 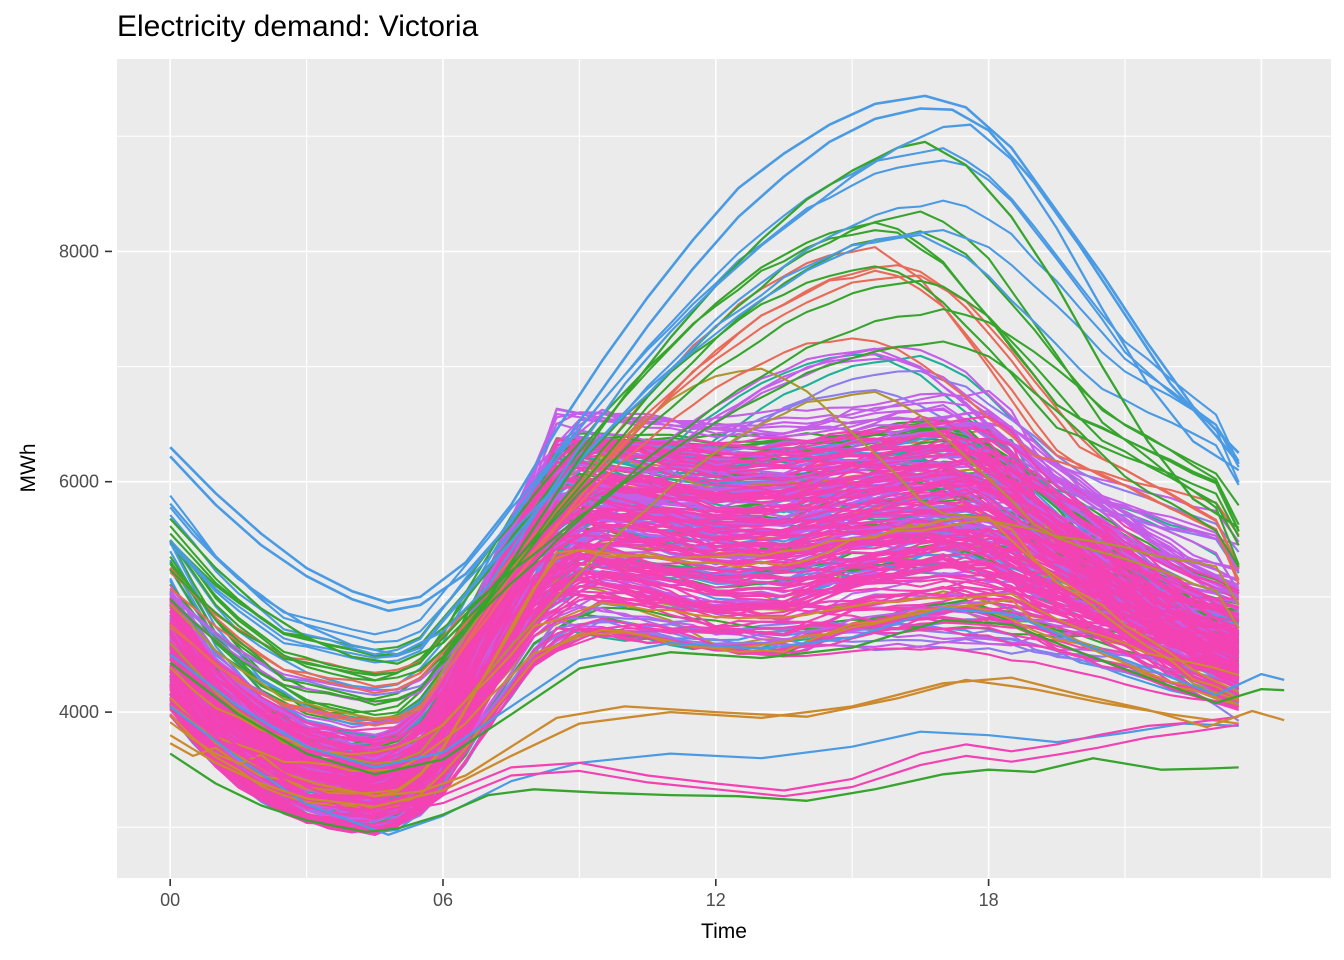 What do you see at coordinates (79, 251) in the screenshot?
I see `y-tick-label-8000: 8000` at bounding box center [79, 251].